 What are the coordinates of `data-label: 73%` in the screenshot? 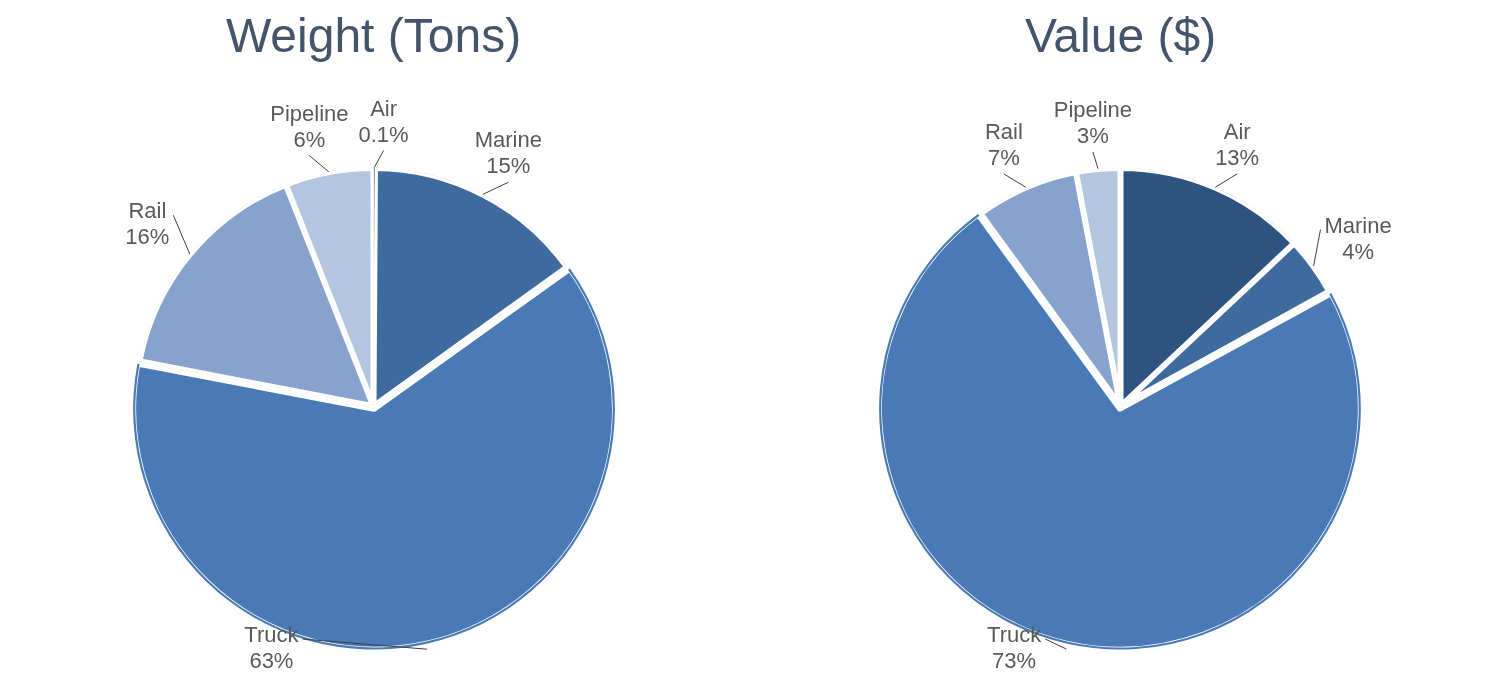 It's located at (1014, 661).